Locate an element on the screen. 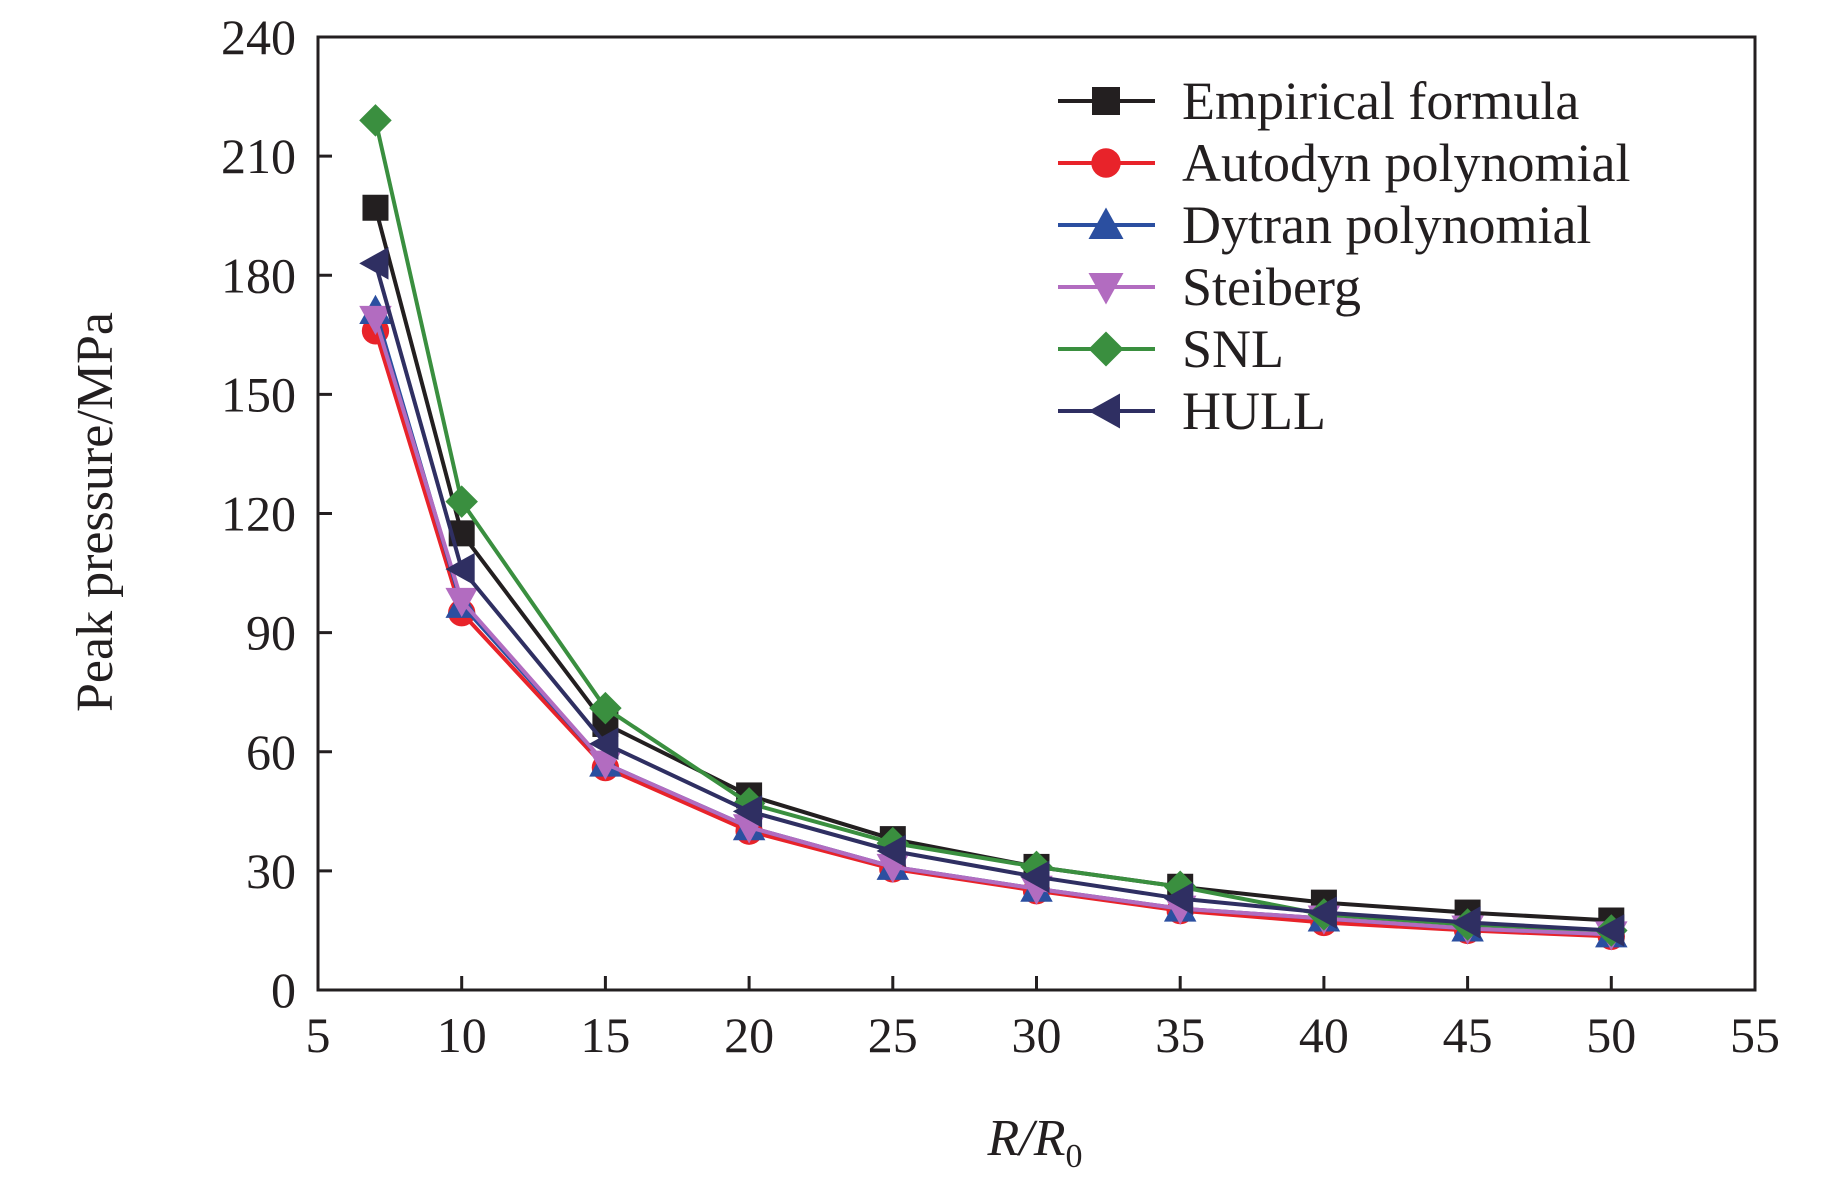 The width and height of the screenshot is (1843, 1187). x-axis-title: R/R0 is located at coordinates (1035, 1142).